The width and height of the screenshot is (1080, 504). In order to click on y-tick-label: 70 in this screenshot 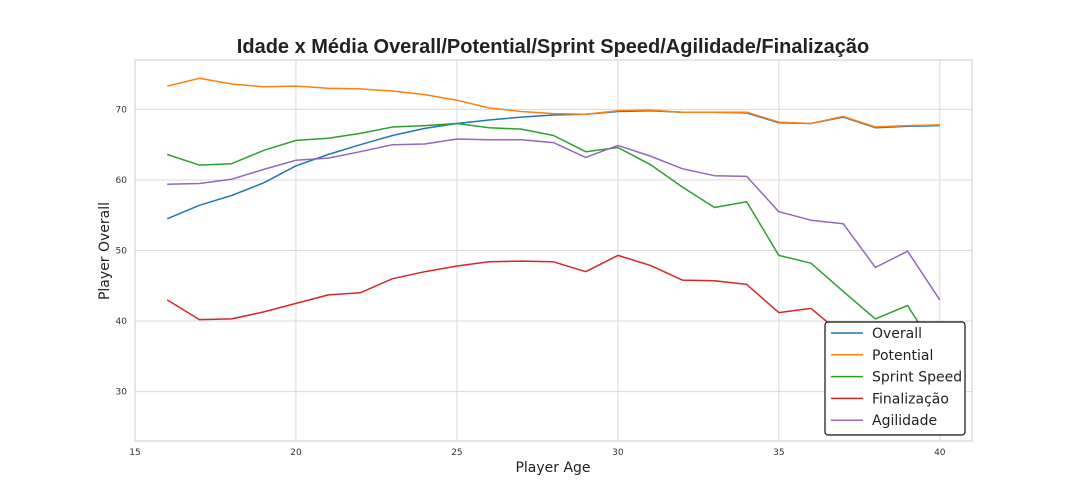, I will do `click(122, 110)`.